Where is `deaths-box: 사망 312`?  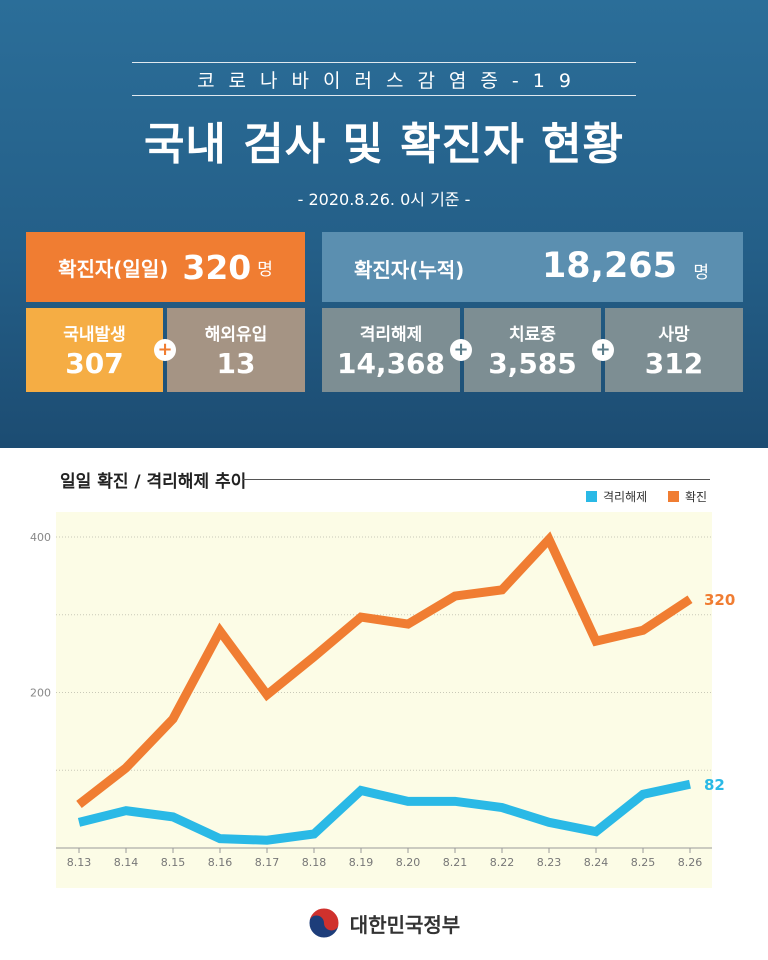 deaths-box: 사망 312 is located at coordinates (674, 350).